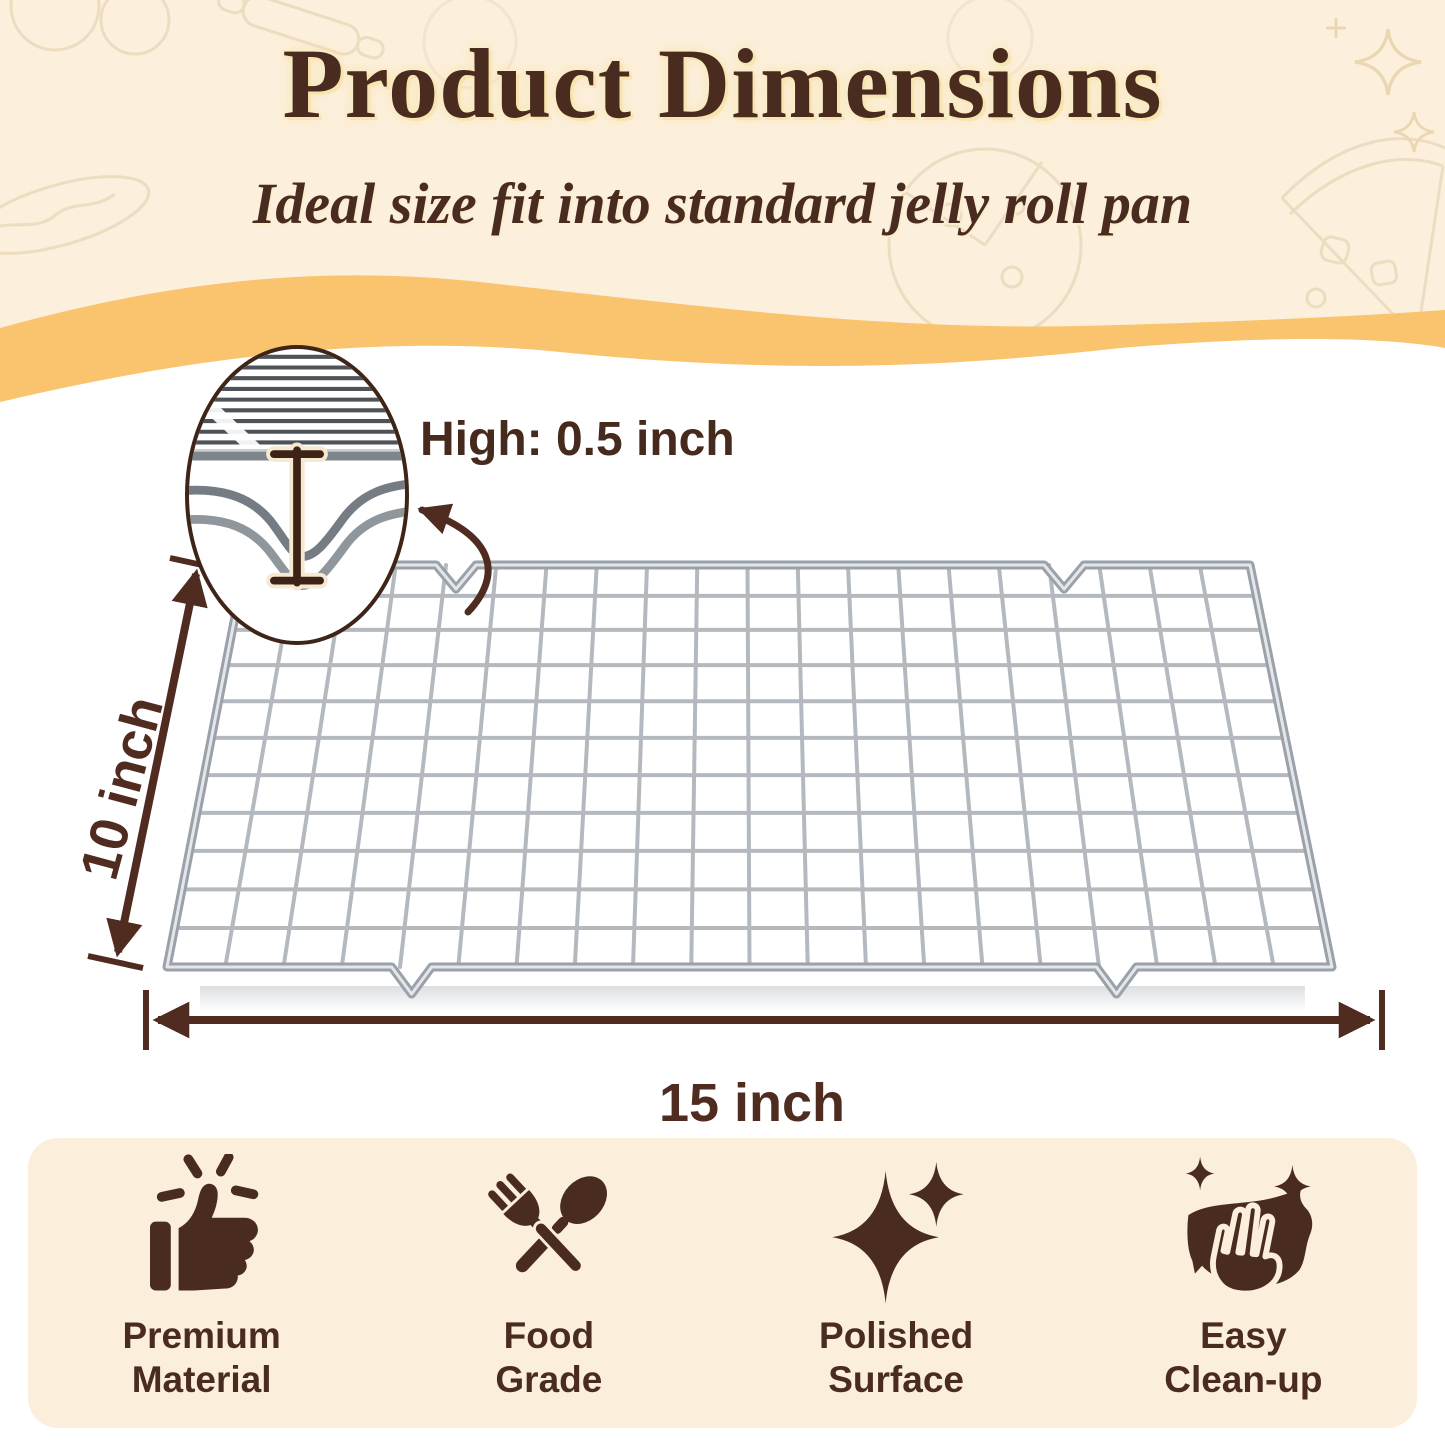 The height and width of the screenshot is (1445, 1445). Describe the element at coordinates (1362, 236) in the screenshot. I see `pizza-slice-icon` at that location.